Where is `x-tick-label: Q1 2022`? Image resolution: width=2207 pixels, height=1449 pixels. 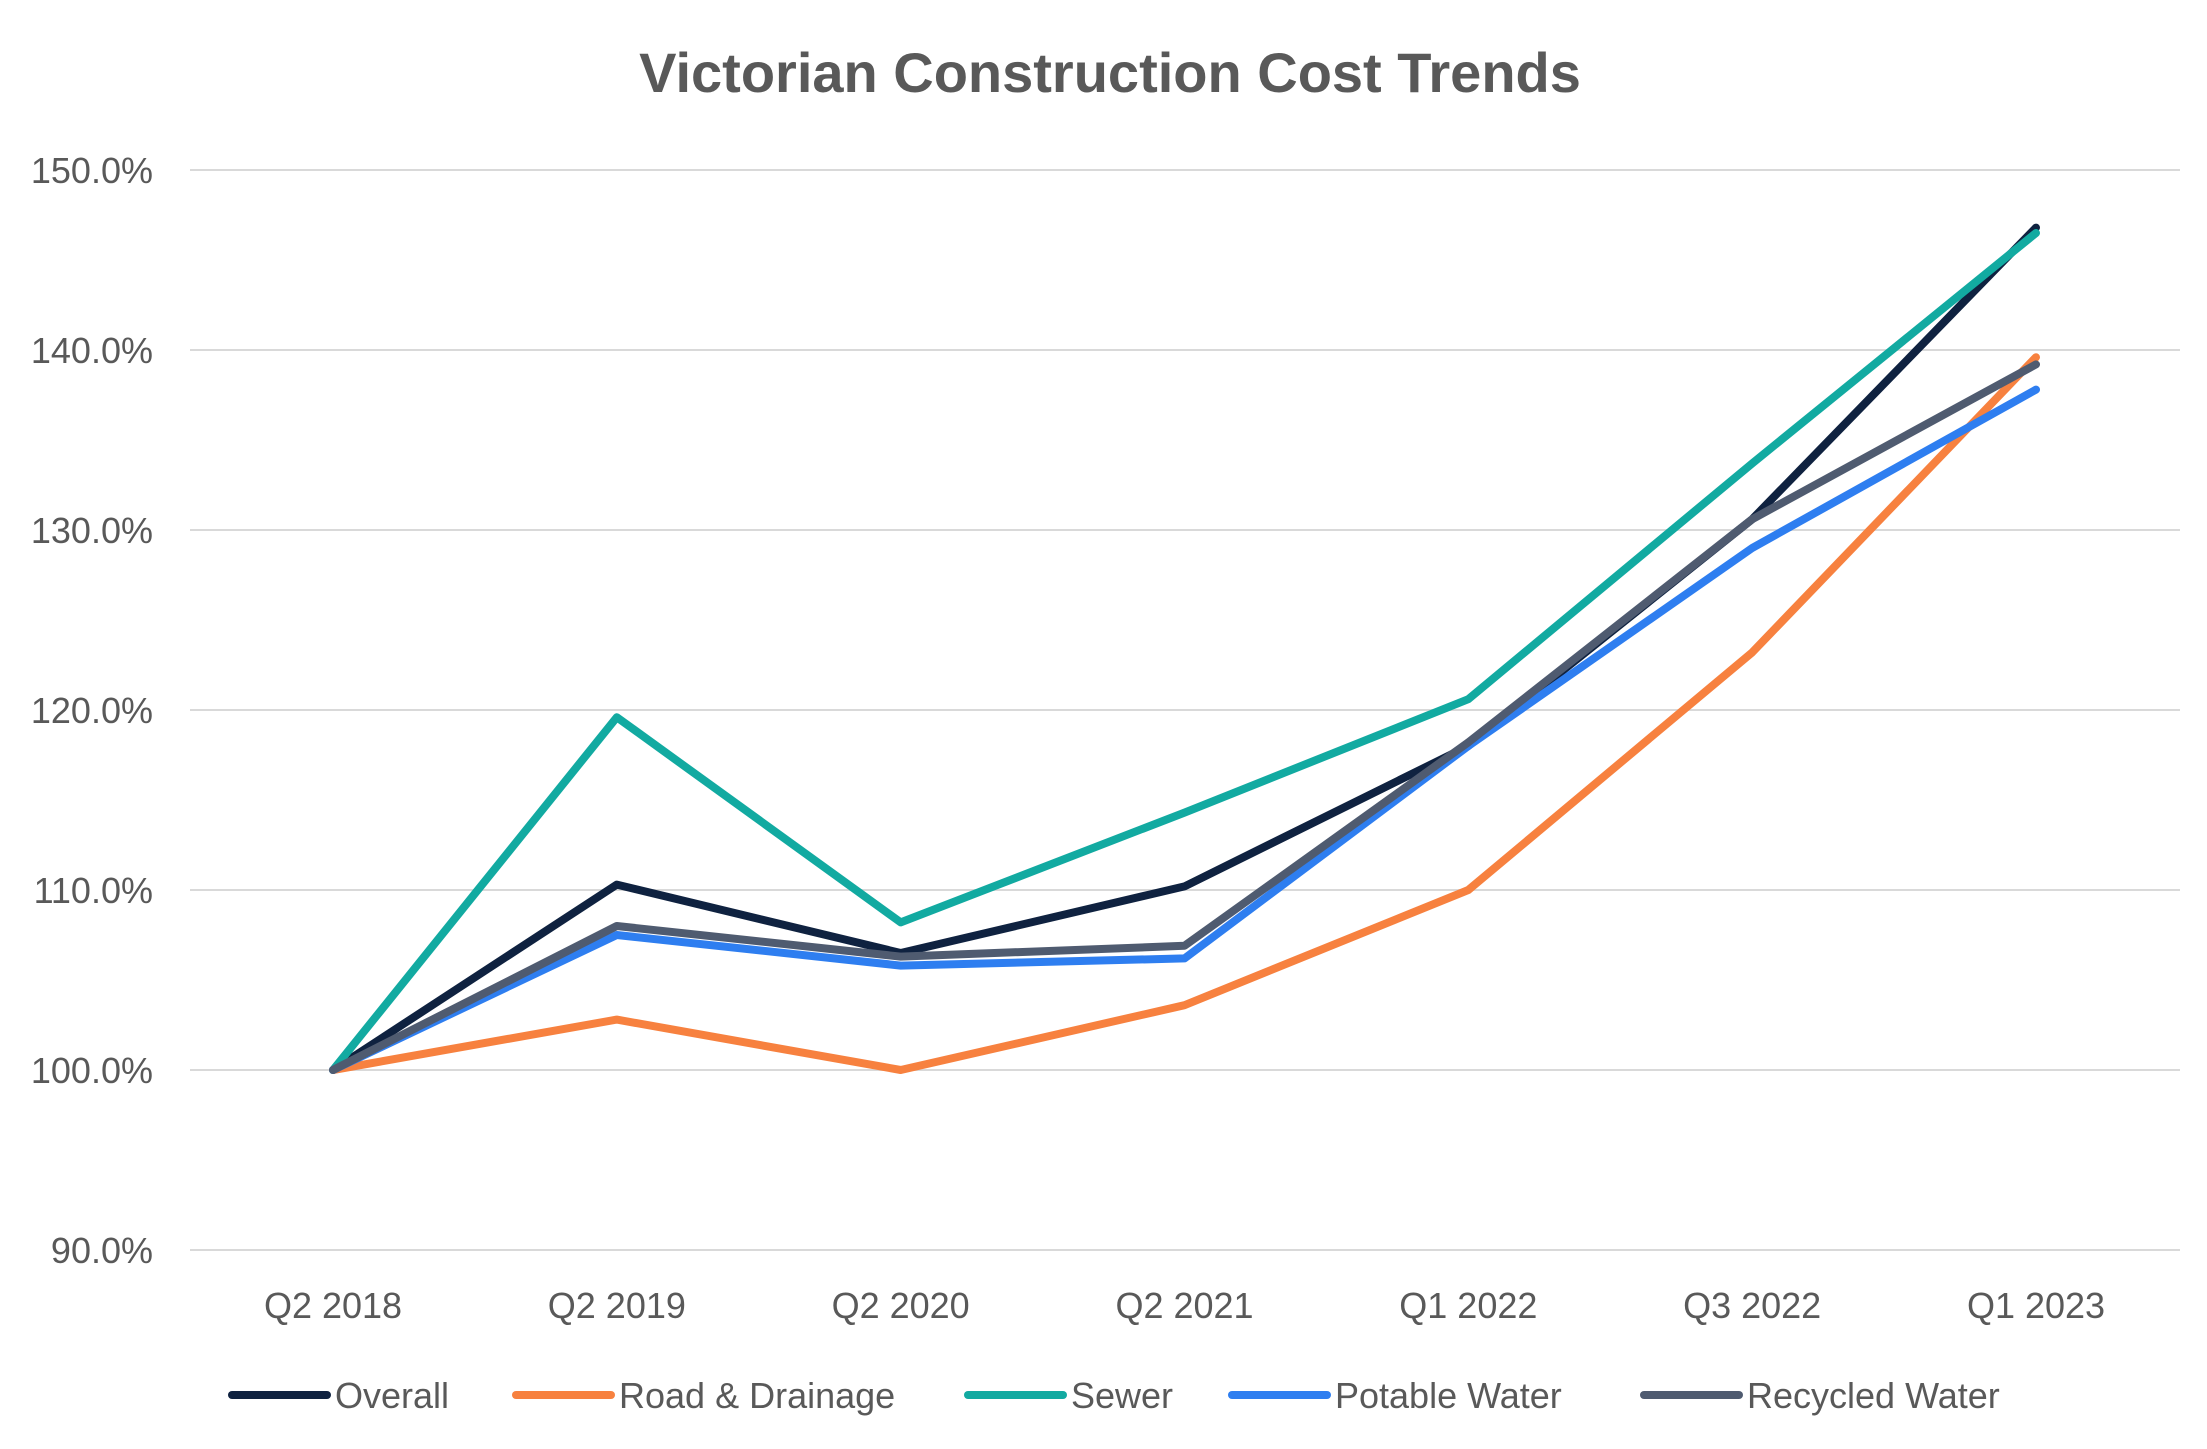 x-tick-label: Q1 2022 is located at coordinates (1468, 1305).